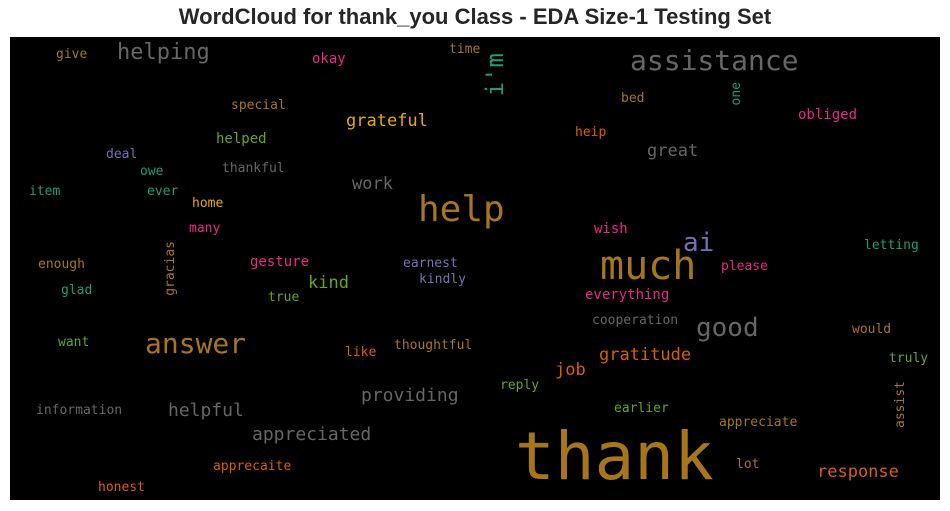 This screenshot has width=950, height=511. I want to click on word-im: i'm, so click(495, 75).